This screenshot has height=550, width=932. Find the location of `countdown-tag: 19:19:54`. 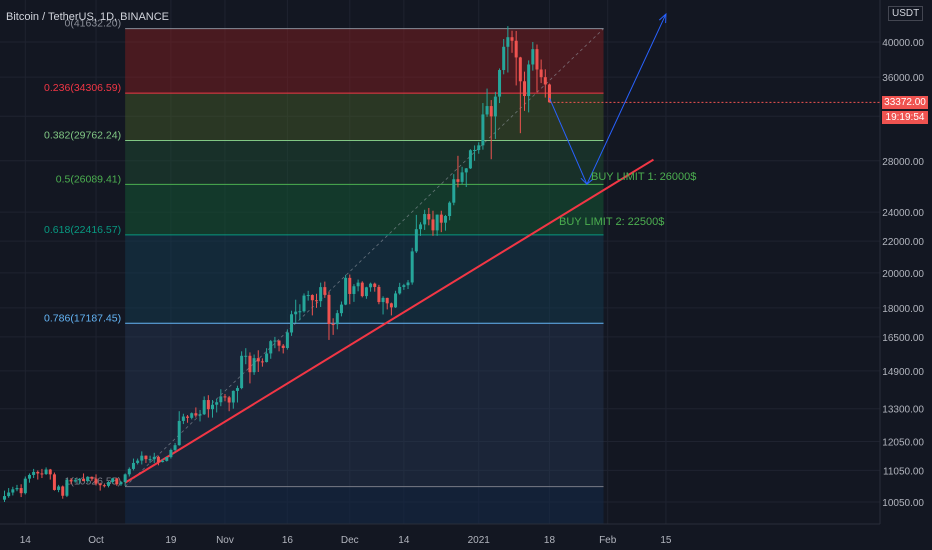

countdown-tag: 19:19:54 is located at coordinates (905, 117).